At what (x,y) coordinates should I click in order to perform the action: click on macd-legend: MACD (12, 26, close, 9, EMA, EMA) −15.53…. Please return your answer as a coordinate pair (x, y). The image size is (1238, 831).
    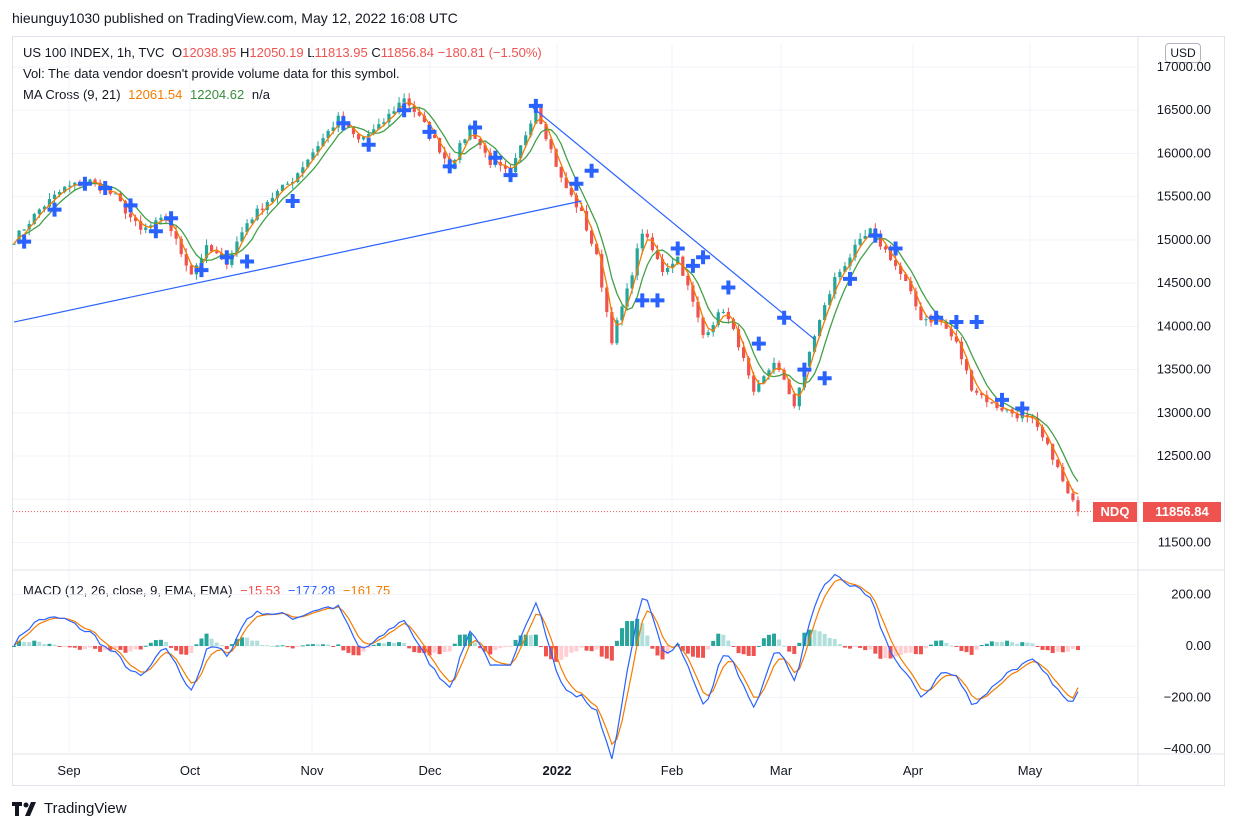
    Looking at the image, I should click on (208, 591).